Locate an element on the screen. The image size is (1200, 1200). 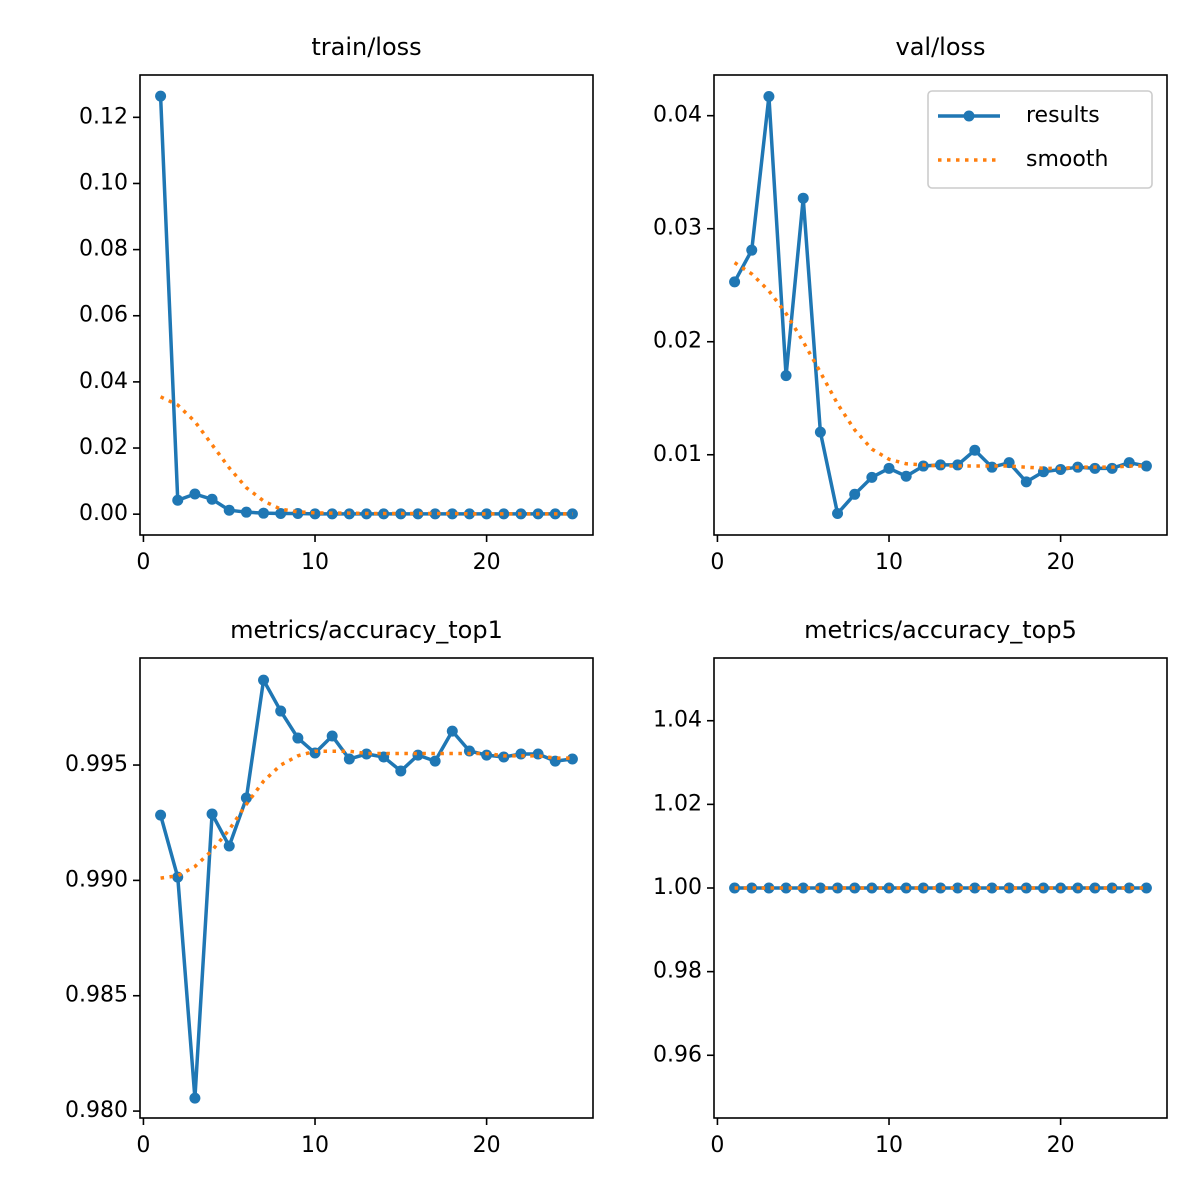
legend-label: smooth is located at coordinates (1067, 159).